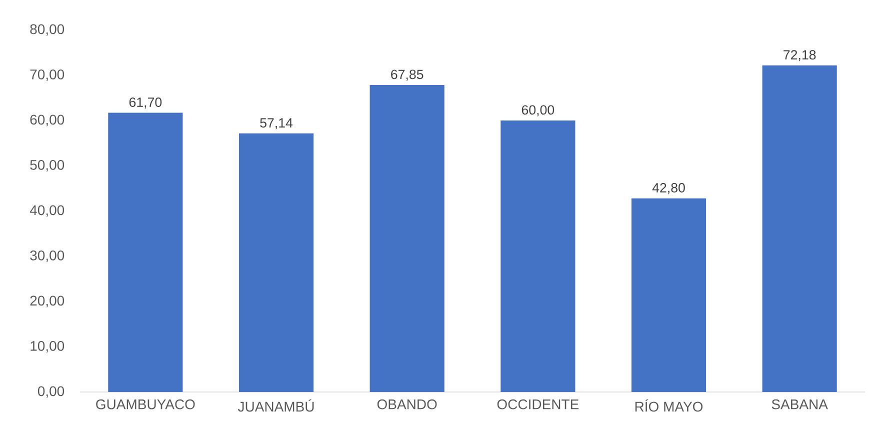  Describe the element at coordinates (800, 404) in the screenshot. I see `x-tick-label: SABANA` at that location.